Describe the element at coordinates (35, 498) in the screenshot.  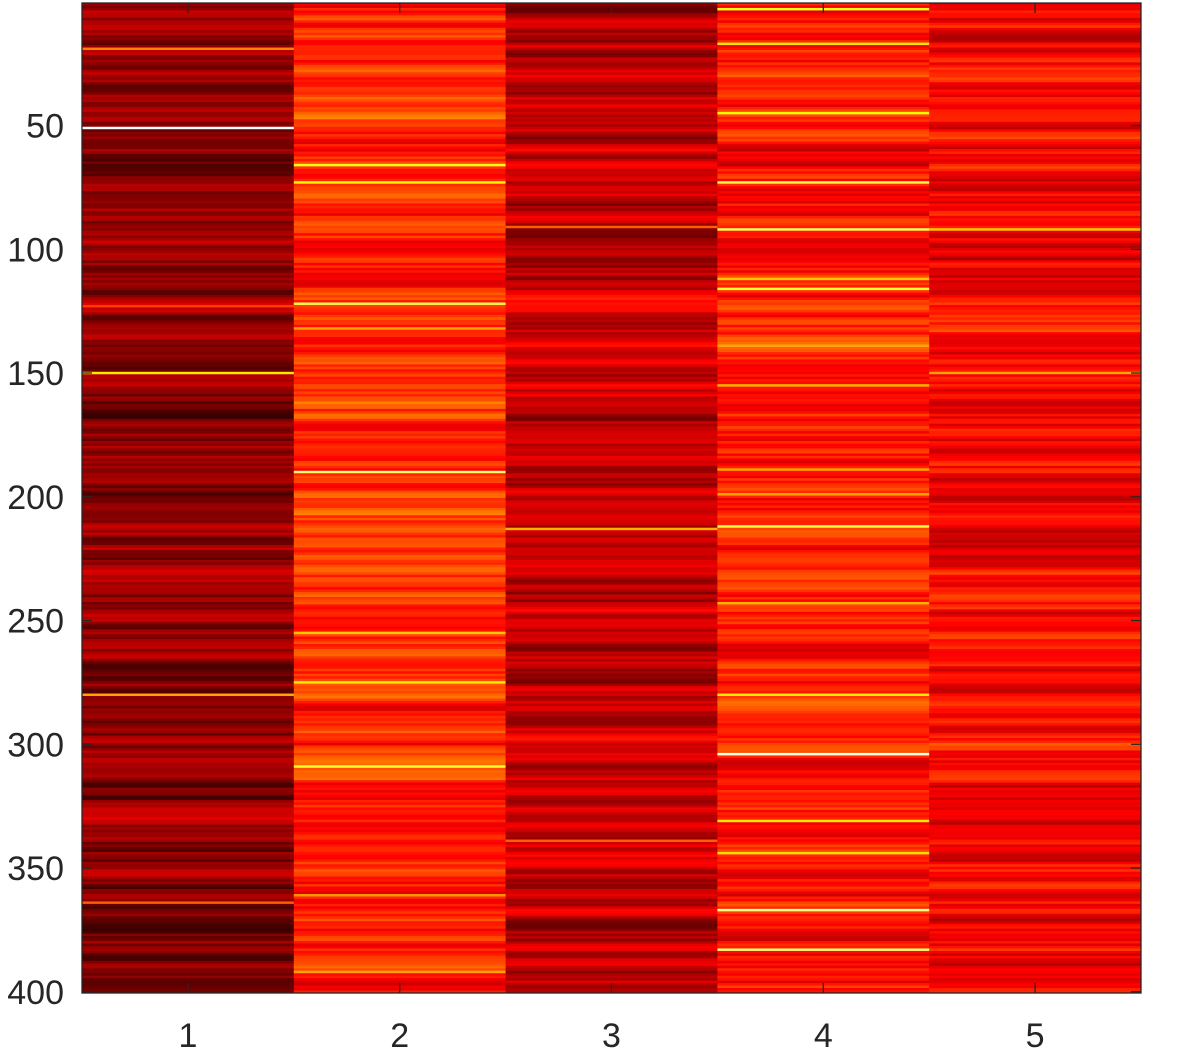
I see `y-tick-label: 200` at that location.